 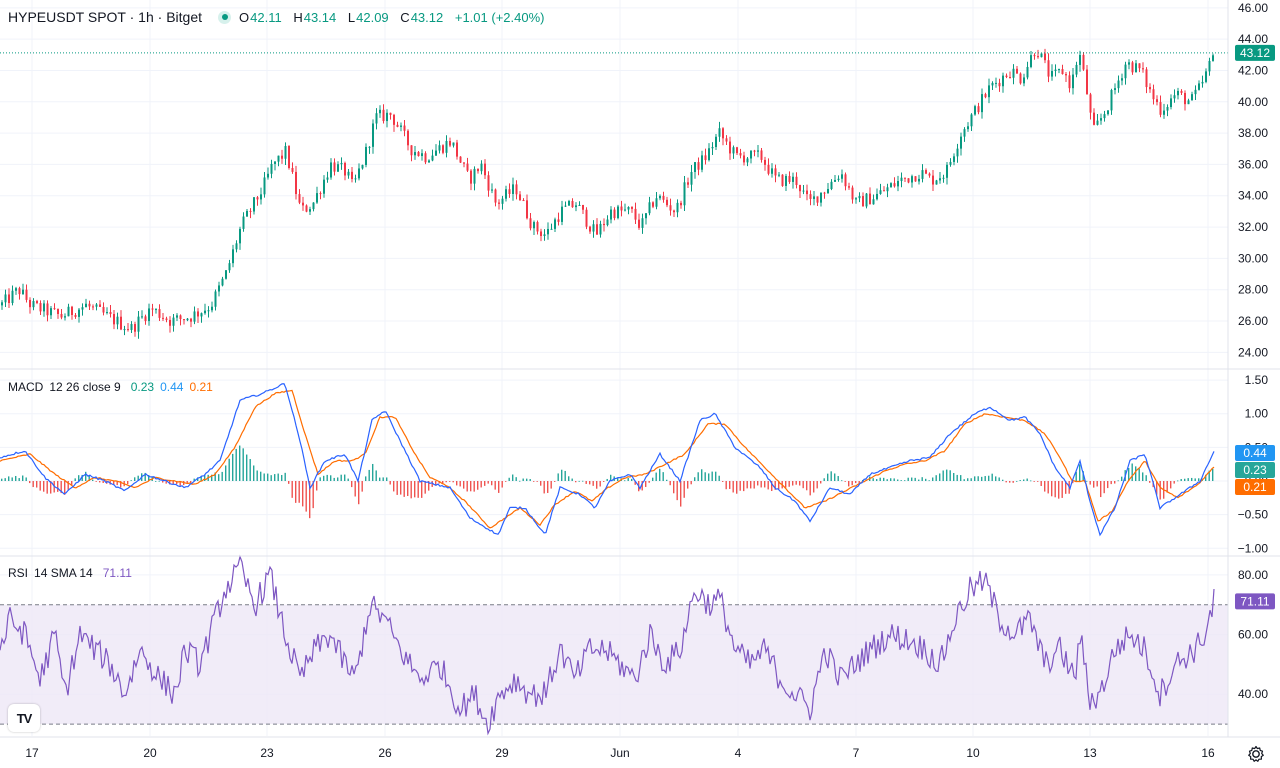 What do you see at coordinates (1253, 352) in the screenshot?
I see `price-y-tick-label: 24.00` at bounding box center [1253, 352].